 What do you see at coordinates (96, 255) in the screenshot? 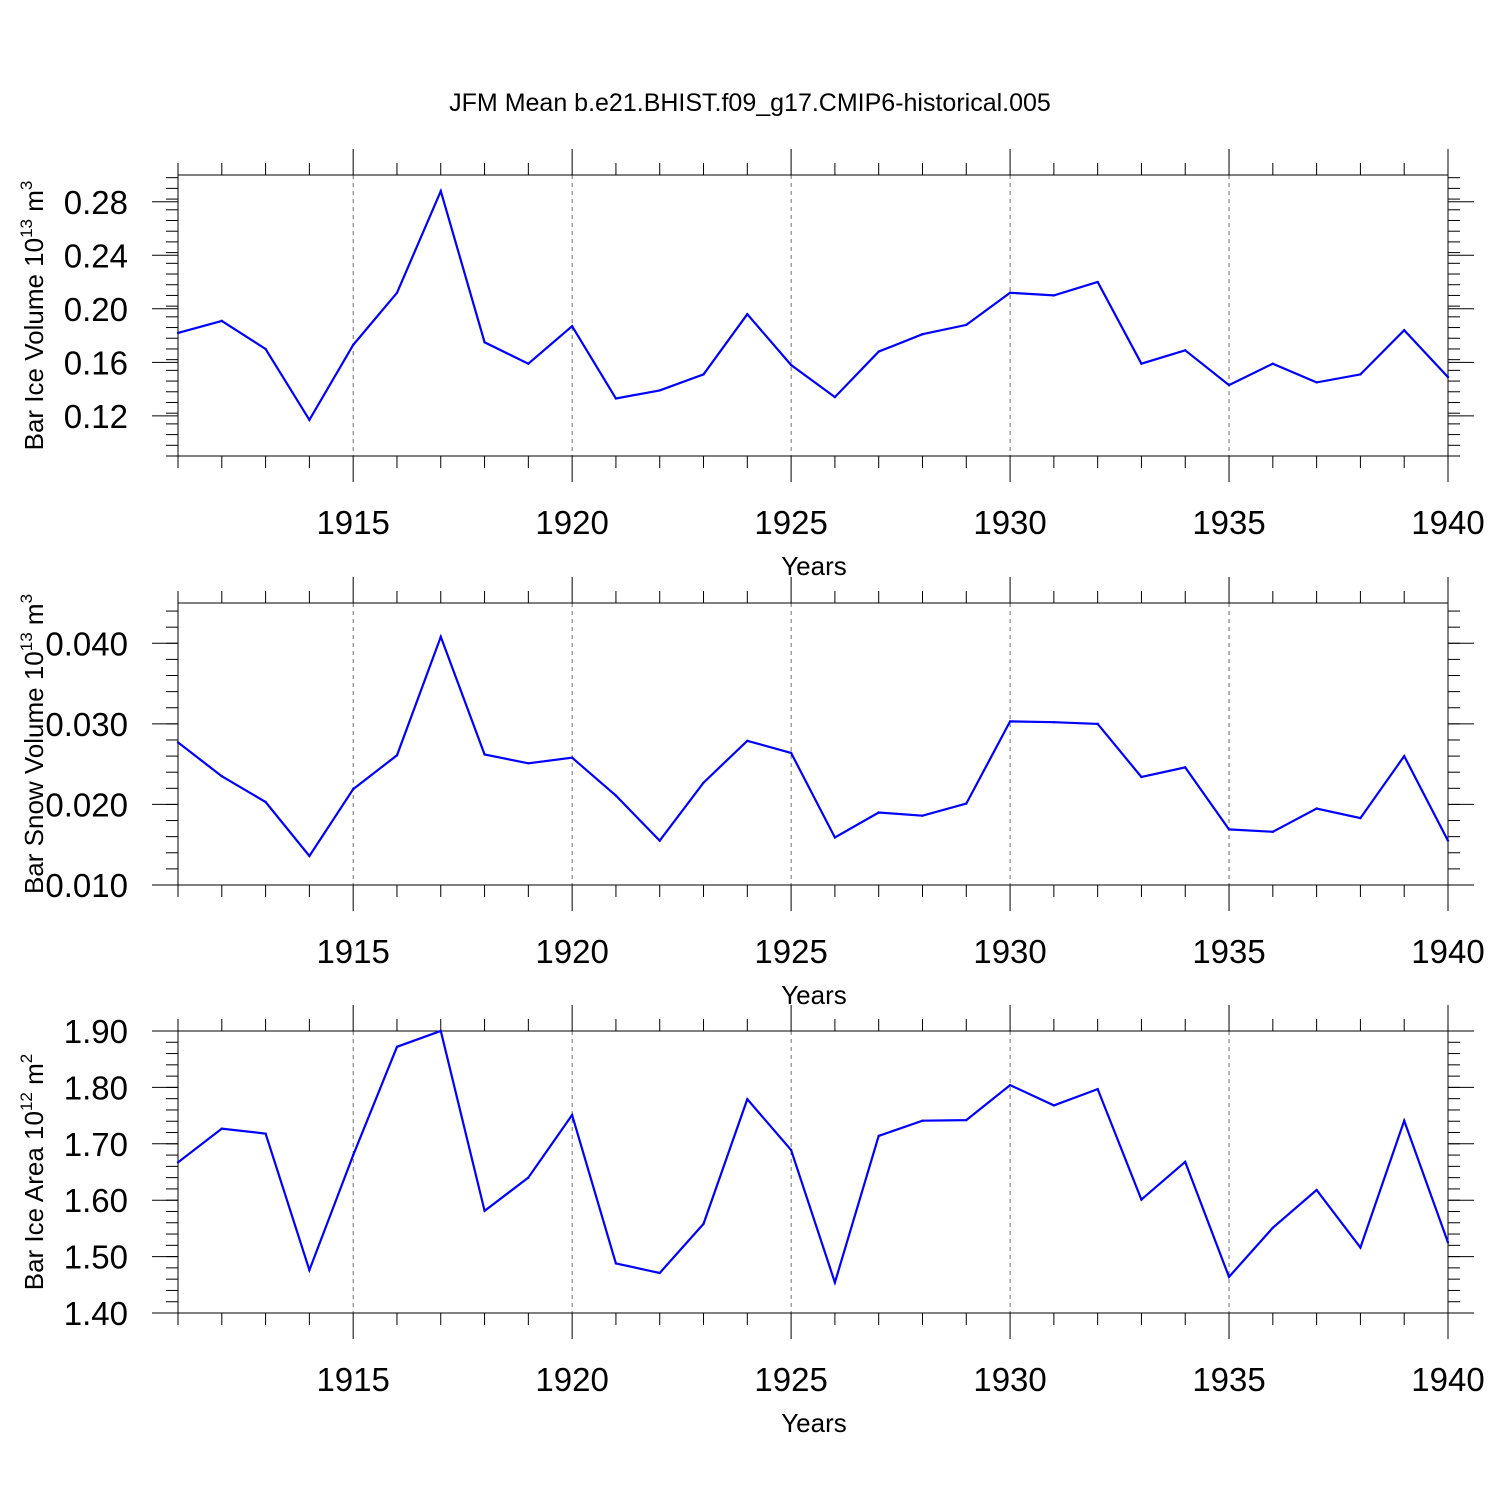
I see `y-tick-label: 0.24` at bounding box center [96, 255].